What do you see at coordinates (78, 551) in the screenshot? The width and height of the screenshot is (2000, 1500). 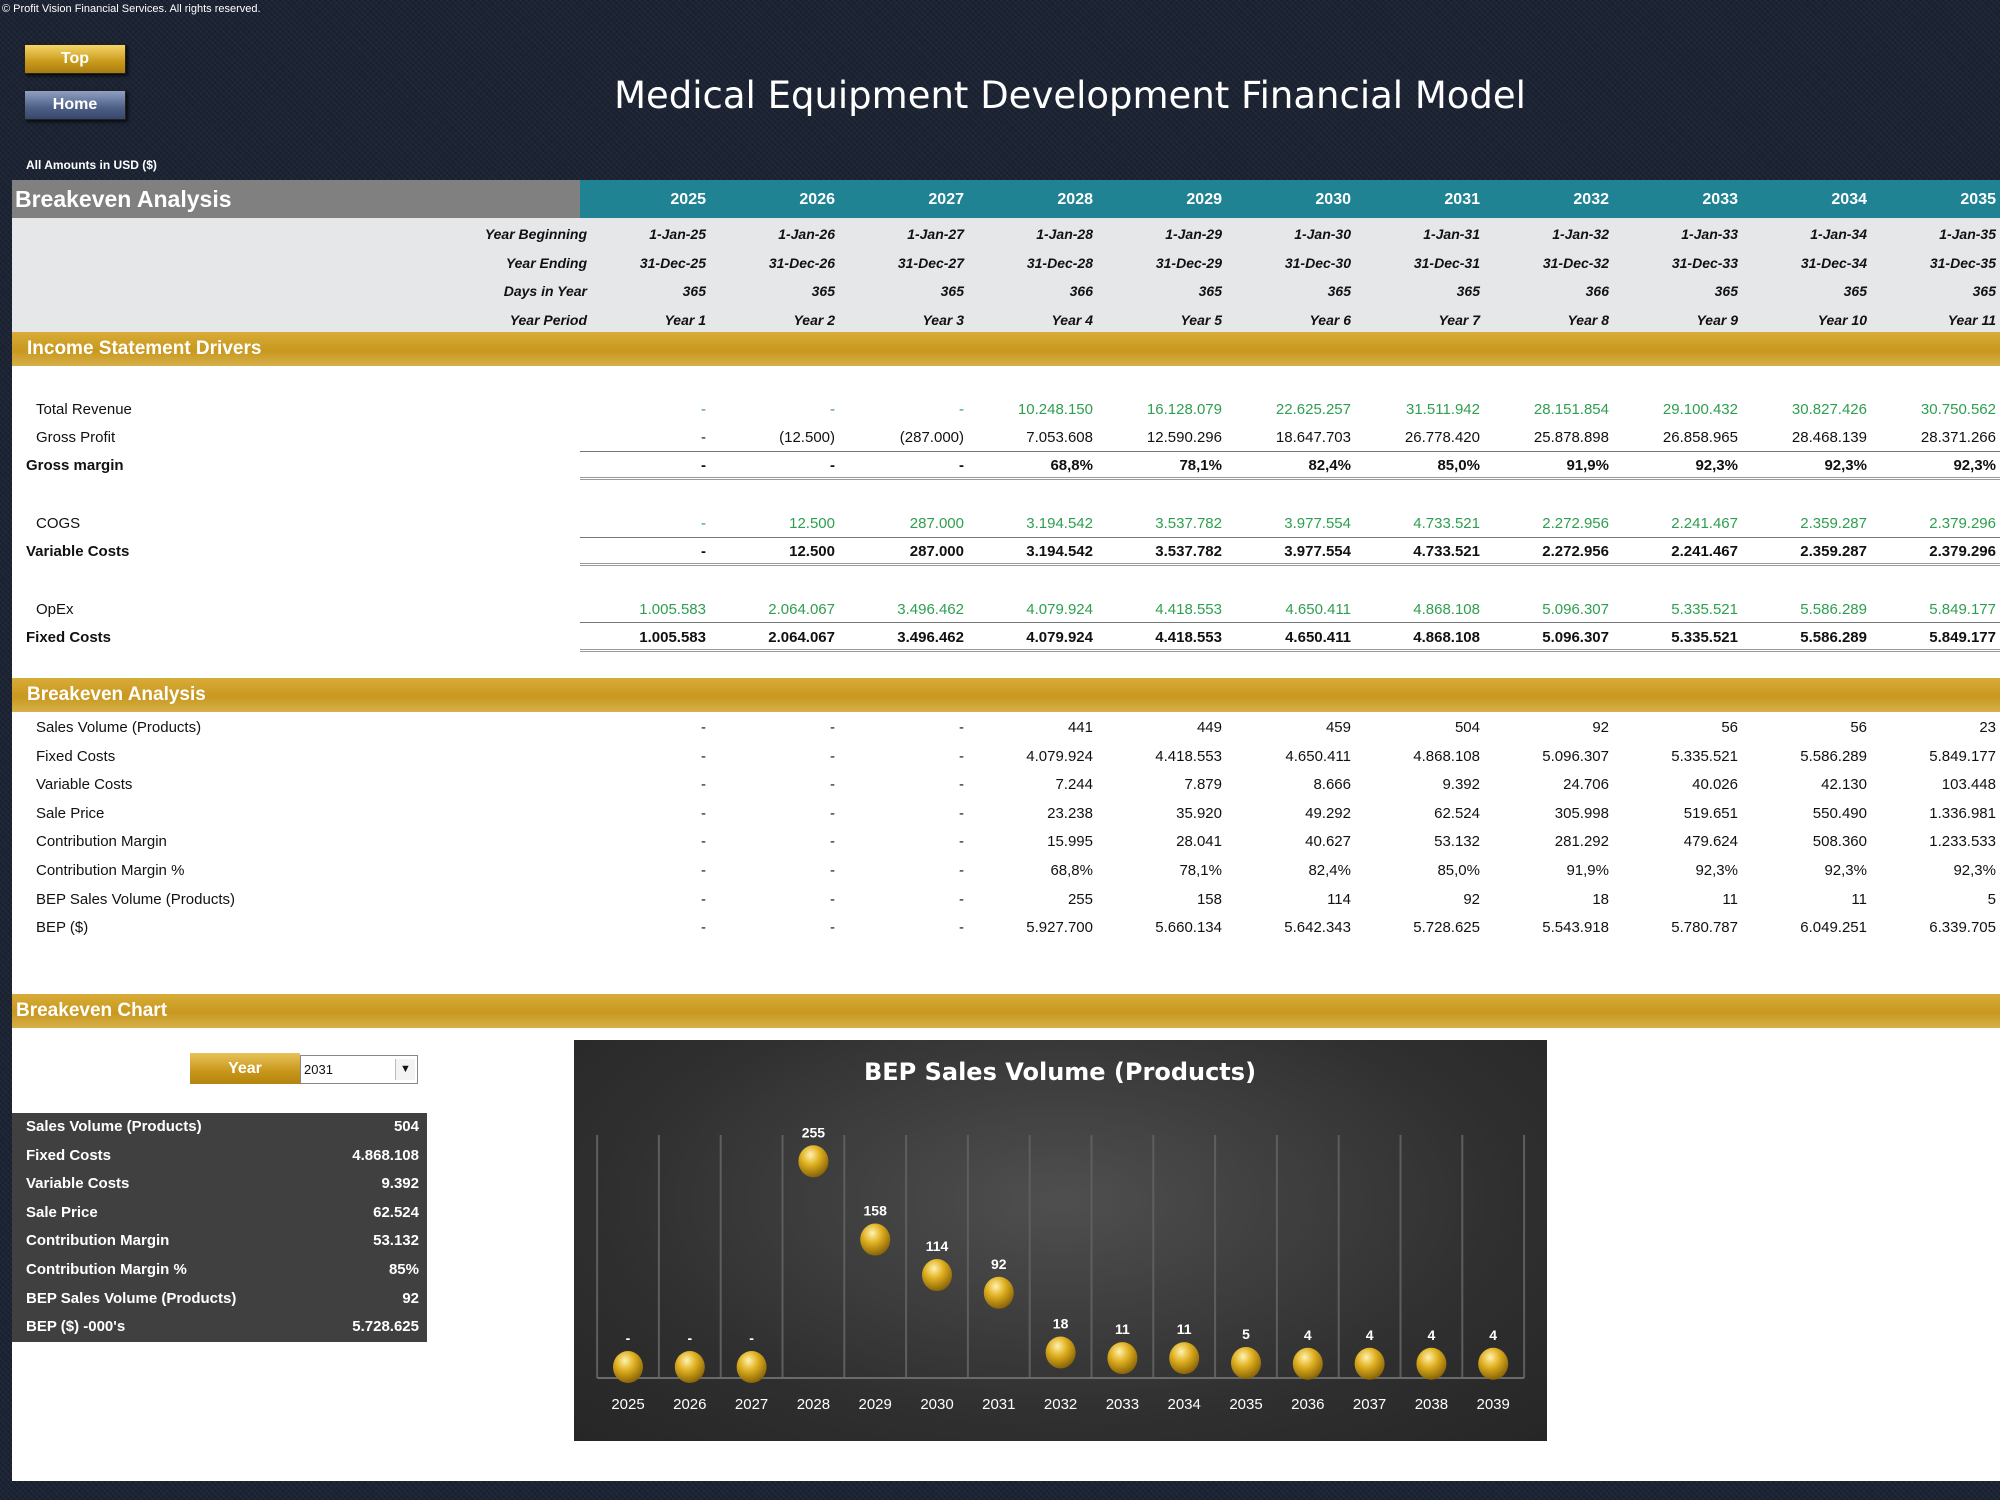 I see `row-label: Variable Costs` at bounding box center [78, 551].